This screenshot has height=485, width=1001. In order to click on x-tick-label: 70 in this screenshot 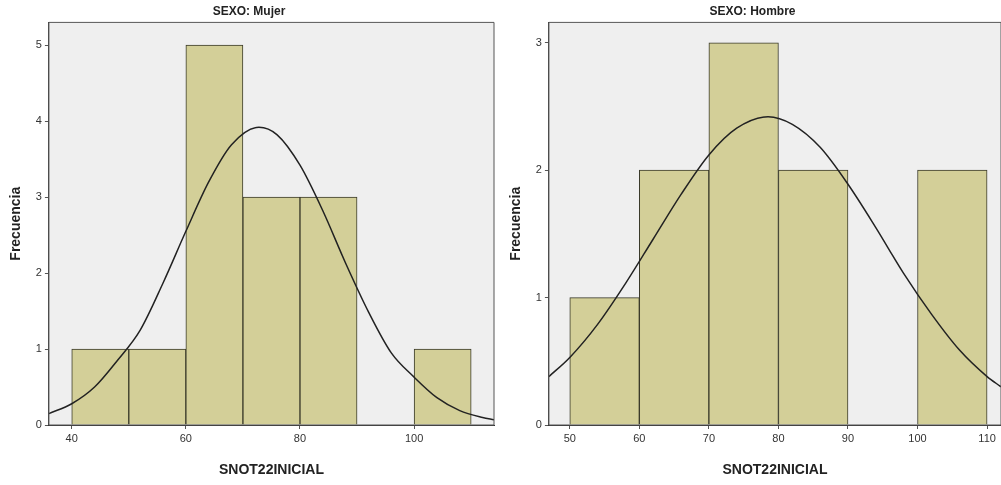, I will do `click(709, 437)`.